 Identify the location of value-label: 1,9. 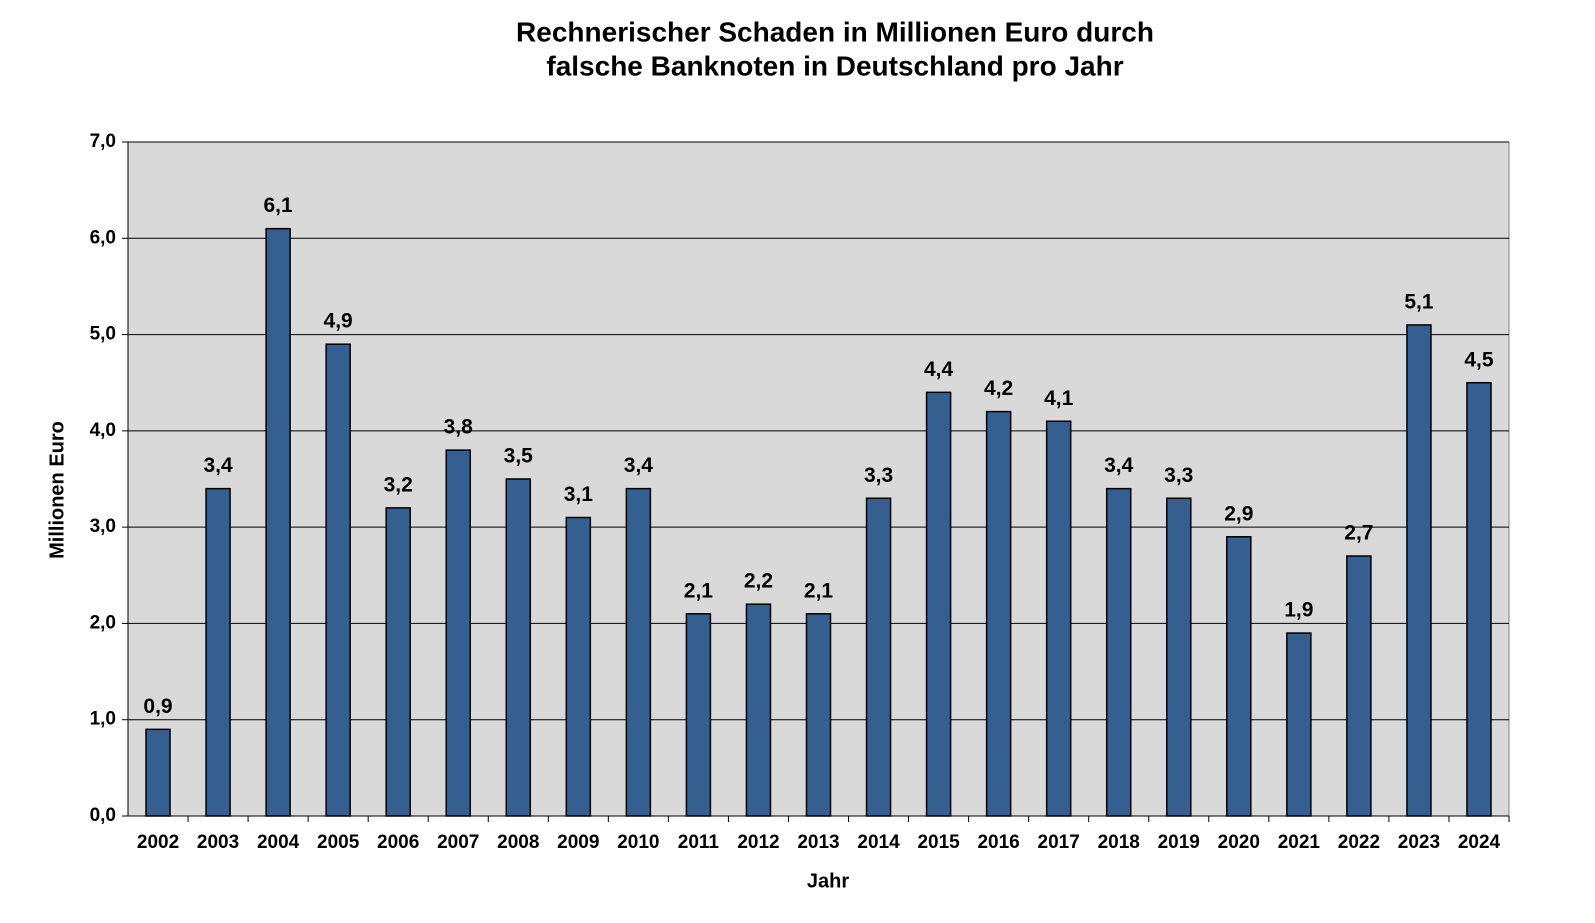
(1298, 610).